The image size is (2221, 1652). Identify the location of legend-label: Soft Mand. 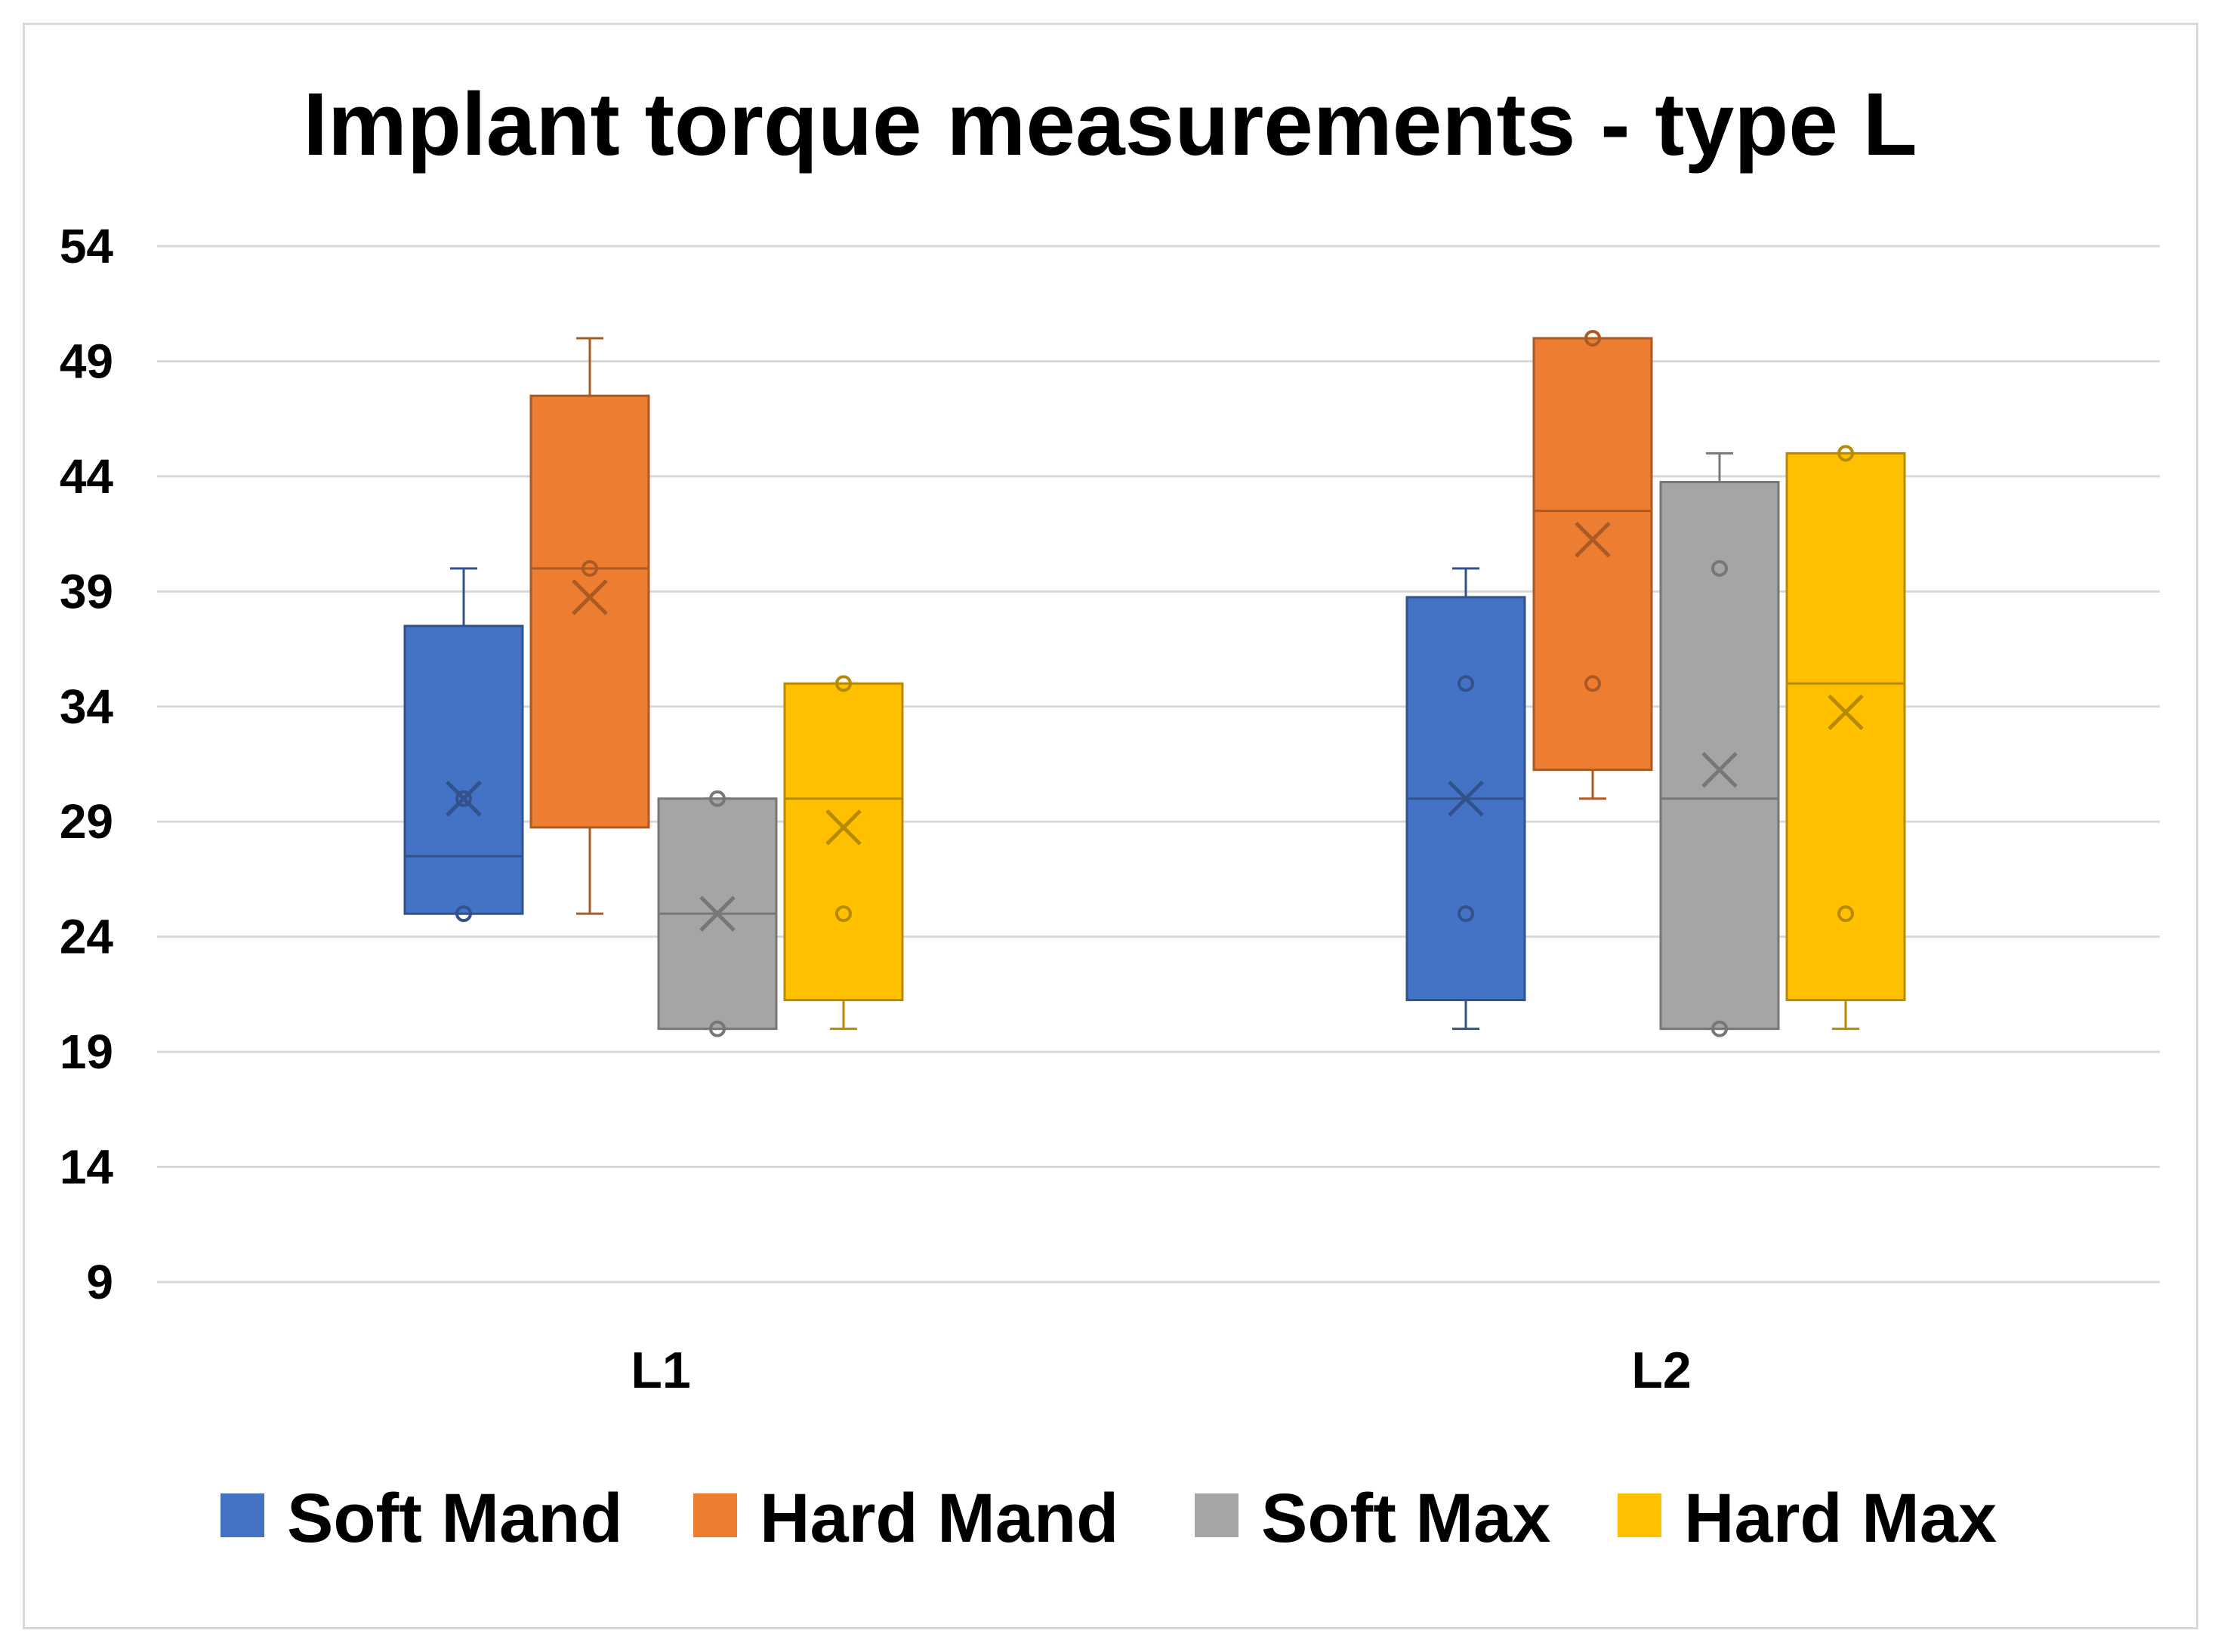
(455, 1518).